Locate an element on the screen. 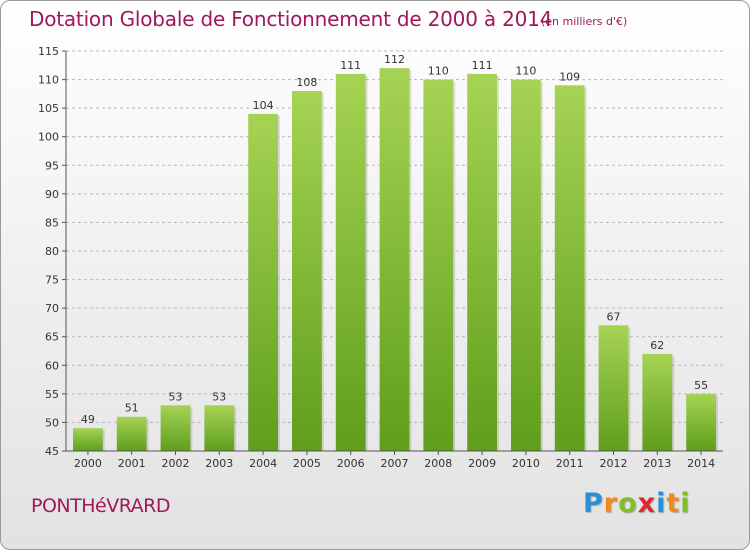 Image resolution: width=750 pixels, height=550 pixels. x-tick-label: 2000 is located at coordinates (88, 463).